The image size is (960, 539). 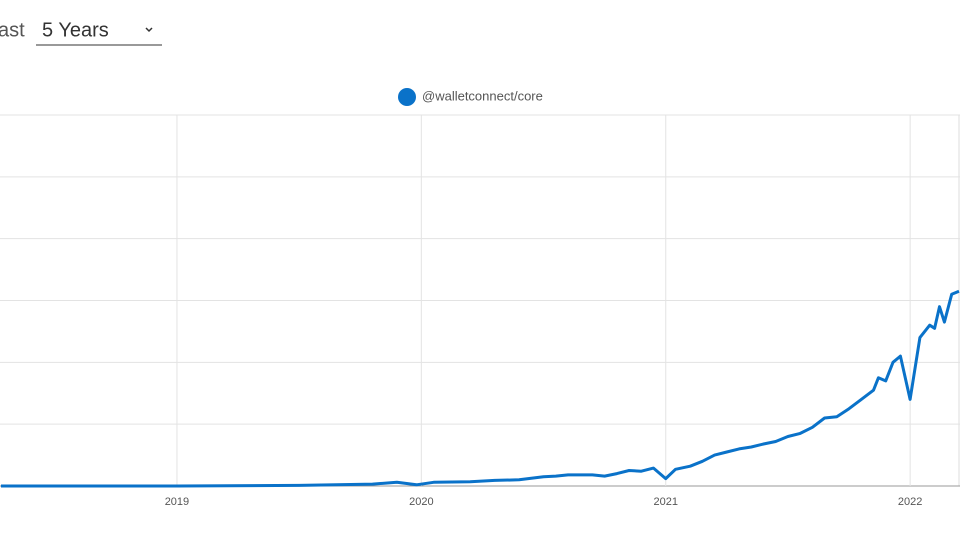 I want to click on range-select: 5 Years, so click(x=99, y=32).